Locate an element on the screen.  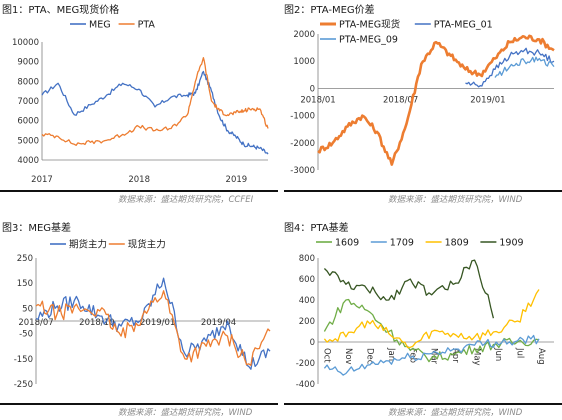
y-tick-label: 4000 is located at coordinates (28, 161).